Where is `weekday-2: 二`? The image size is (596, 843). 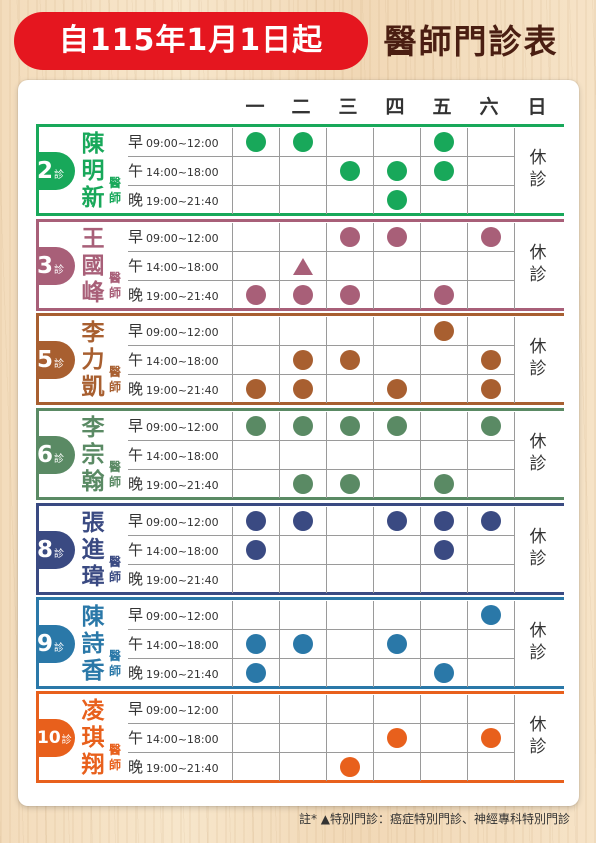
weekday-2: 二 is located at coordinates (301, 107).